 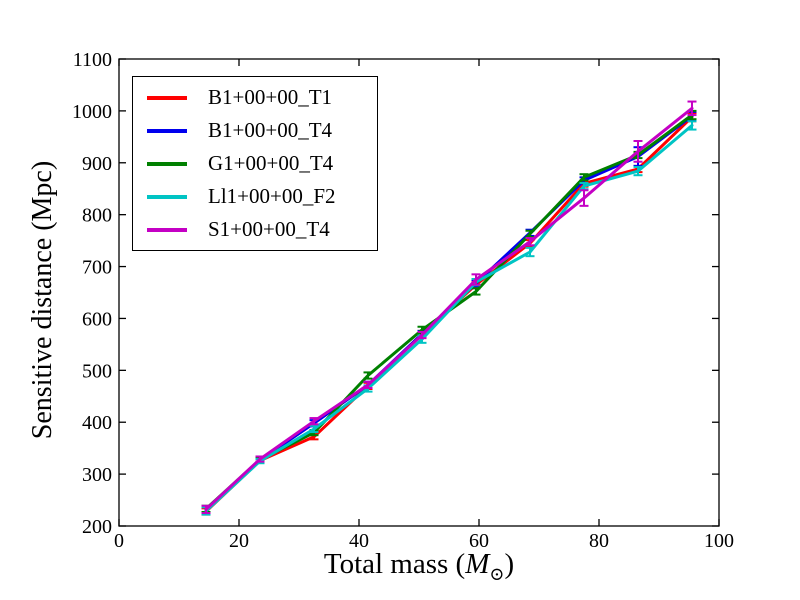 What do you see at coordinates (270, 130) in the screenshot?
I see `legend-label: B1+00+00_T4` at bounding box center [270, 130].